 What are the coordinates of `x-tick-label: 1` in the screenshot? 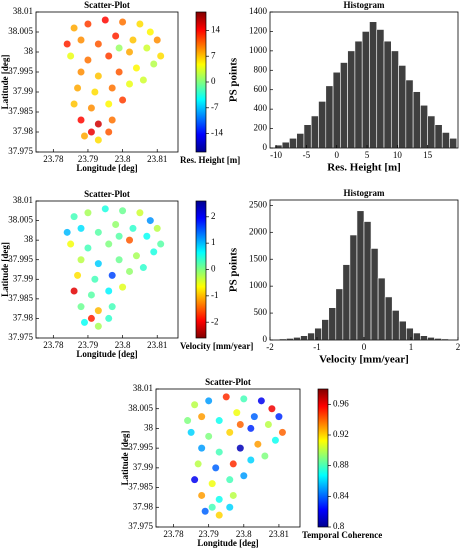 It's located at (411, 347).